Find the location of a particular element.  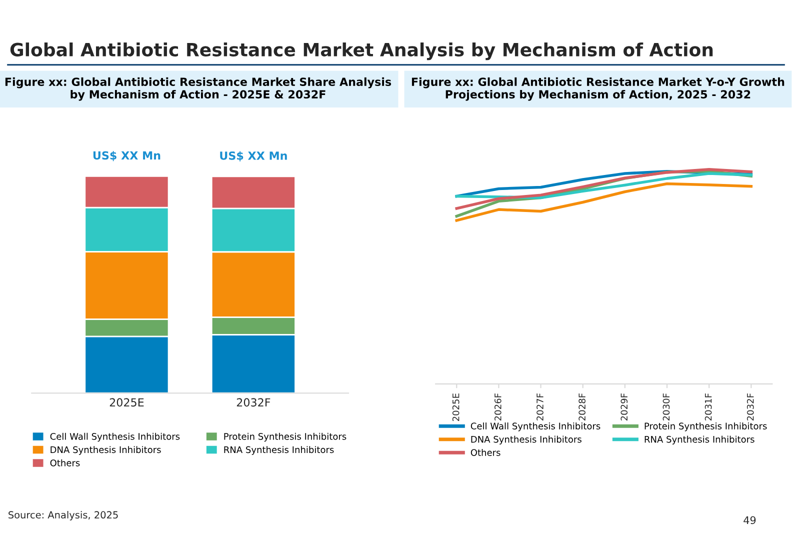

x-tick-label: 2026F is located at coordinates (498, 406).